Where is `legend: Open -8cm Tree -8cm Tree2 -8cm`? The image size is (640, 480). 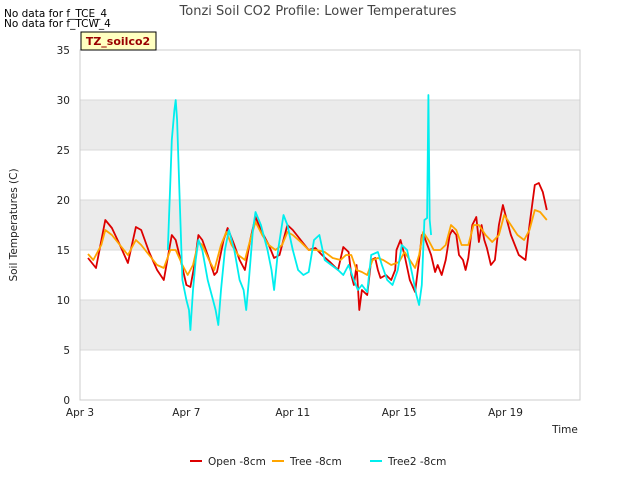 legend: Open -8cm Tree -8cm Tree2 -8cm is located at coordinates (318, 462).